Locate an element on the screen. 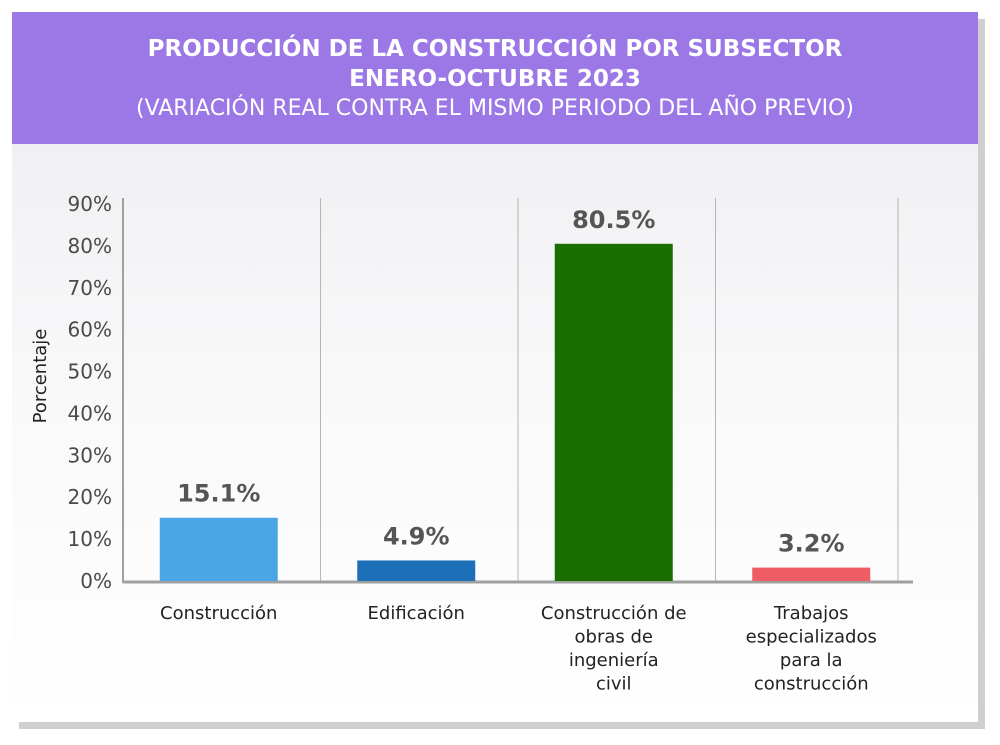 The width and height of the screenshot is (1000, 745). y-tick-label: 50% is located at coordinates (90, 372).